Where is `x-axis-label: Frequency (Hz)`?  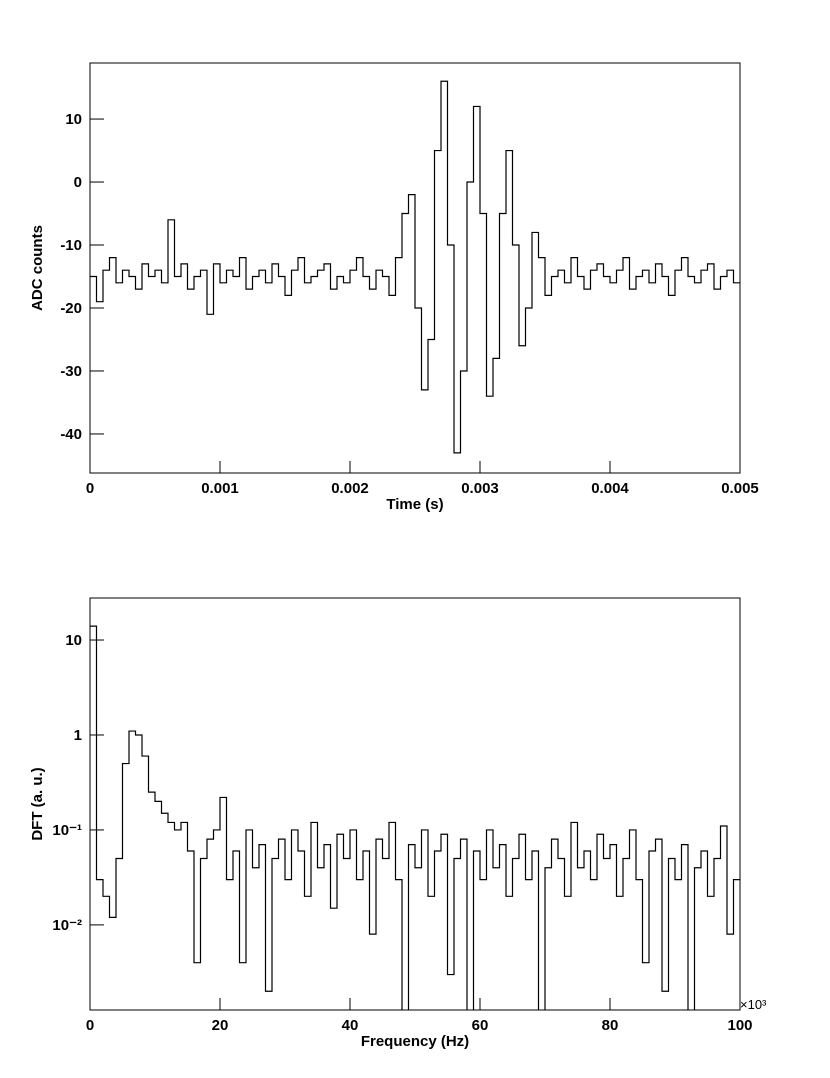 x-axis-label: Frequency (Hz) is located at coordinates (415, 1041).